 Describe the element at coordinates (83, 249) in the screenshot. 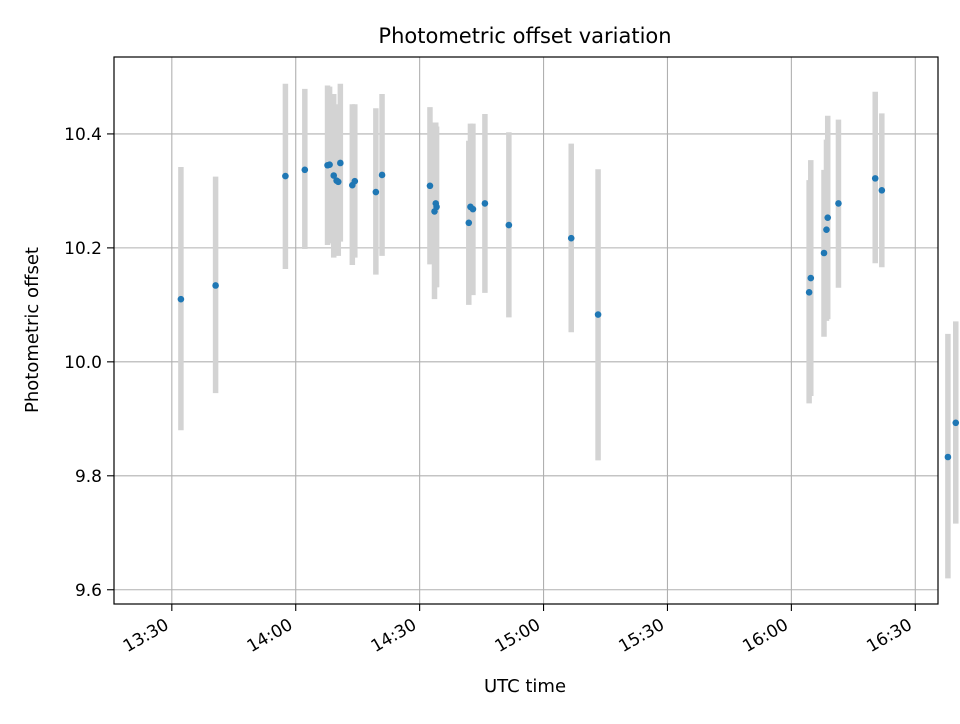

I see `y-tick-label: 10.2` at that location.